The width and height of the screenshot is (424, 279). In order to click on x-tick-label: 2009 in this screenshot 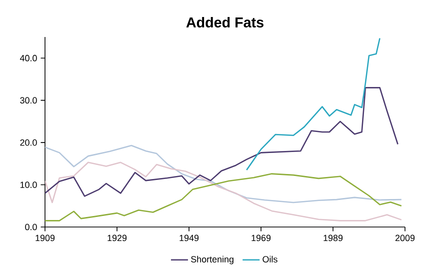, I will do `click(405, 238)`.